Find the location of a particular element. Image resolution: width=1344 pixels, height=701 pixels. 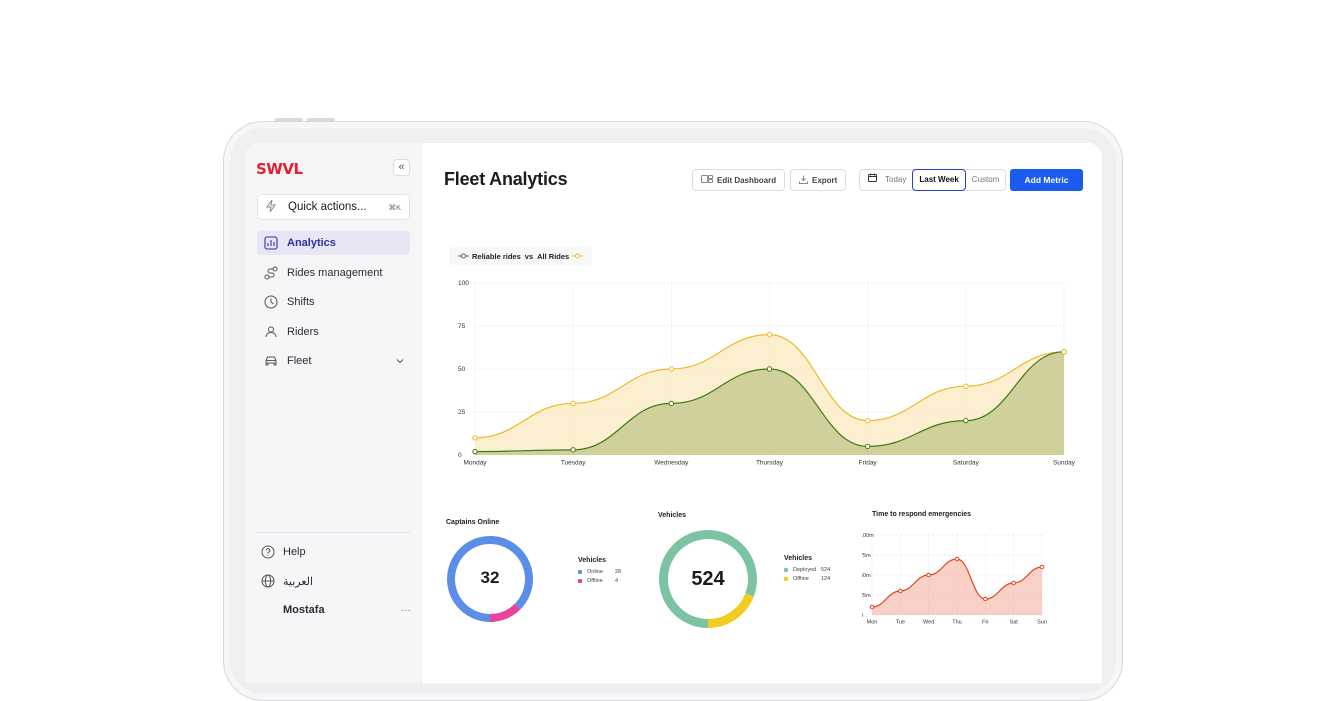

legend-all-rides: All Rides is located at coordinates (553, 256).